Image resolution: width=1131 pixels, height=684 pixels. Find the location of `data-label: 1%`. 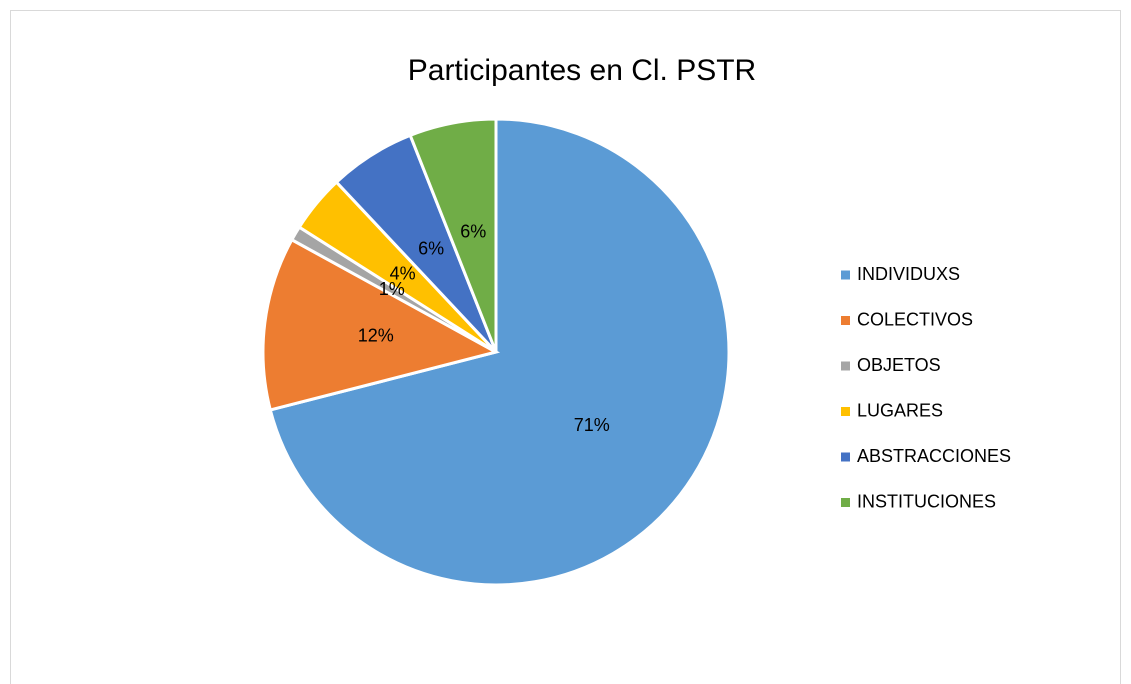

data-label: 1% is located at coordinates (392, 289).